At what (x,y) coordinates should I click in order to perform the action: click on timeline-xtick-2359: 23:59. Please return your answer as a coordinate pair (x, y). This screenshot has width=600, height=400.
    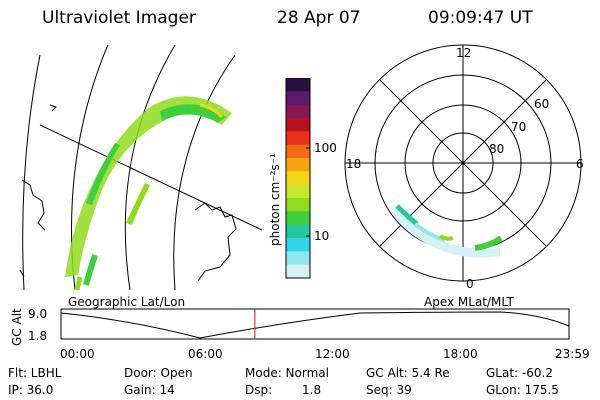
    Looking at the image, I should click on (572, 354).